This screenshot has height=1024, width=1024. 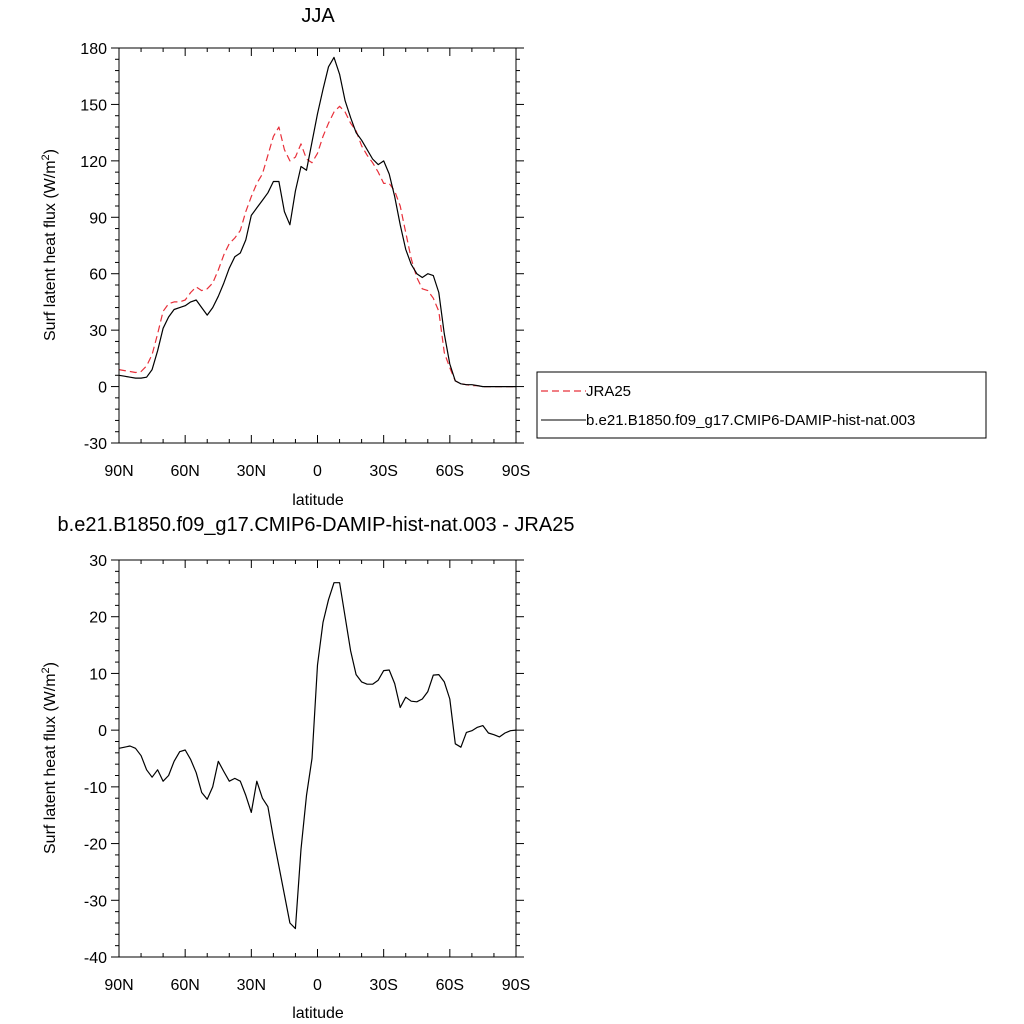 What do you see at coordinates (608, 391) in the screenshot?
I see `legend-label-jra25: JRA25` at bounding box center [608, 391].